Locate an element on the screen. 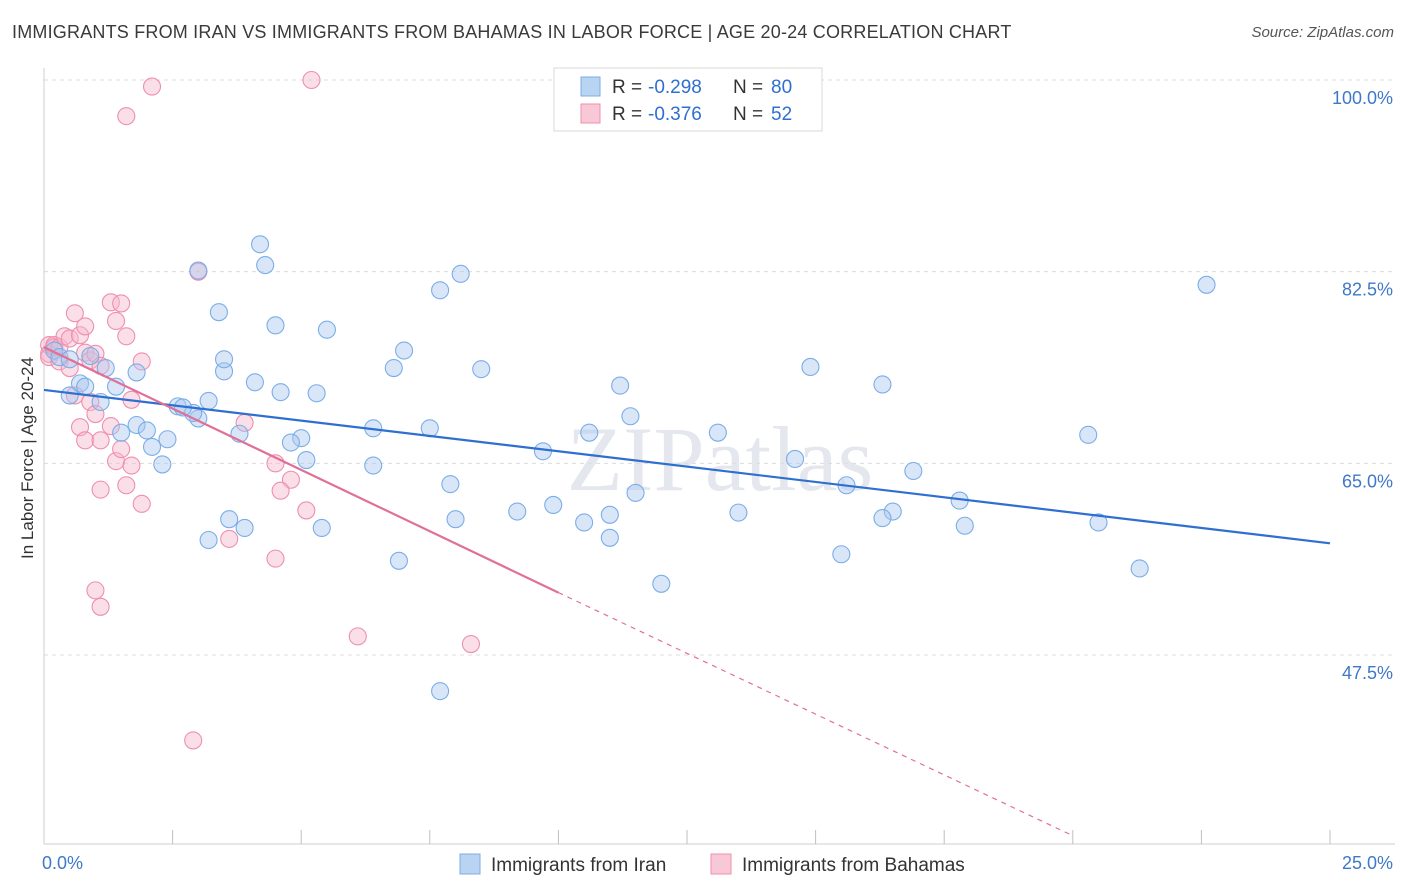 The width and height of the screenshot is (1406, 892). y-tick-label: 47.5% is located at coordinates (1367, 673).